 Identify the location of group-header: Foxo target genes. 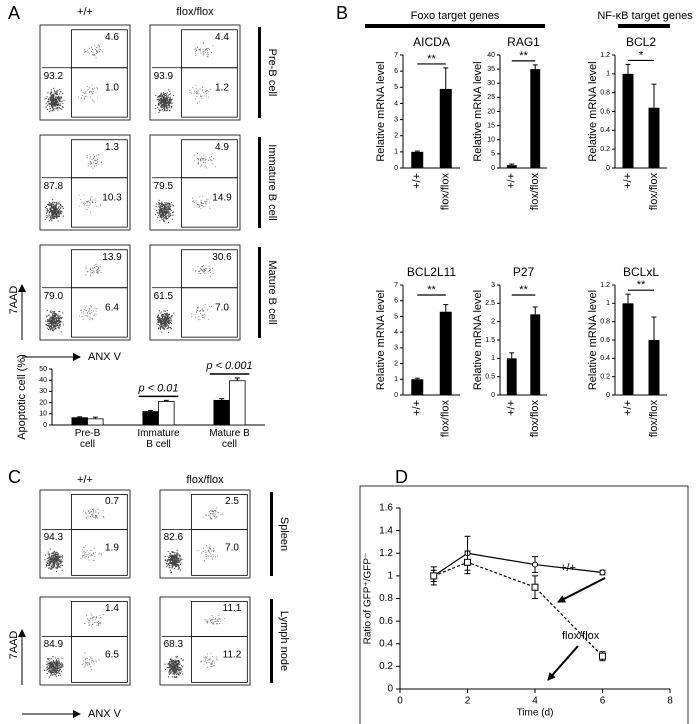
(455, 16).